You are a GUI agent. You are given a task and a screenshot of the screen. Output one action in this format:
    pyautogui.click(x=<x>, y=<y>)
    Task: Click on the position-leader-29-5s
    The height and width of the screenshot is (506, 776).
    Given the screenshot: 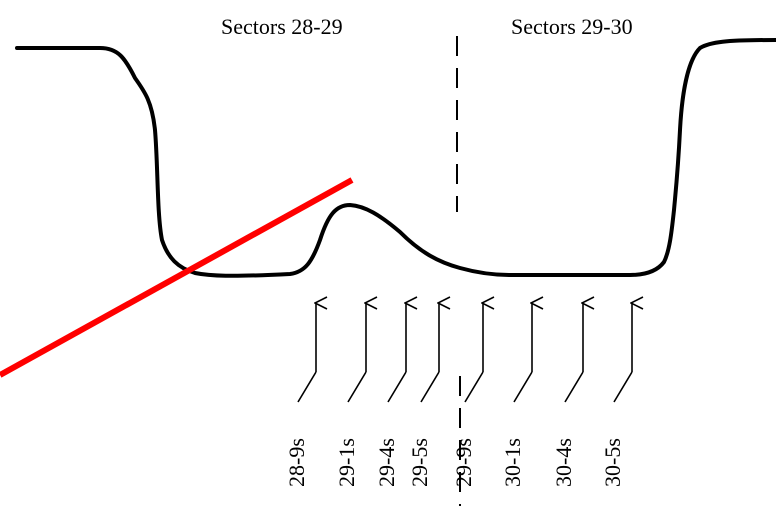 What is the action you would take?
    pyautogui.click(x=430, y=387)
    